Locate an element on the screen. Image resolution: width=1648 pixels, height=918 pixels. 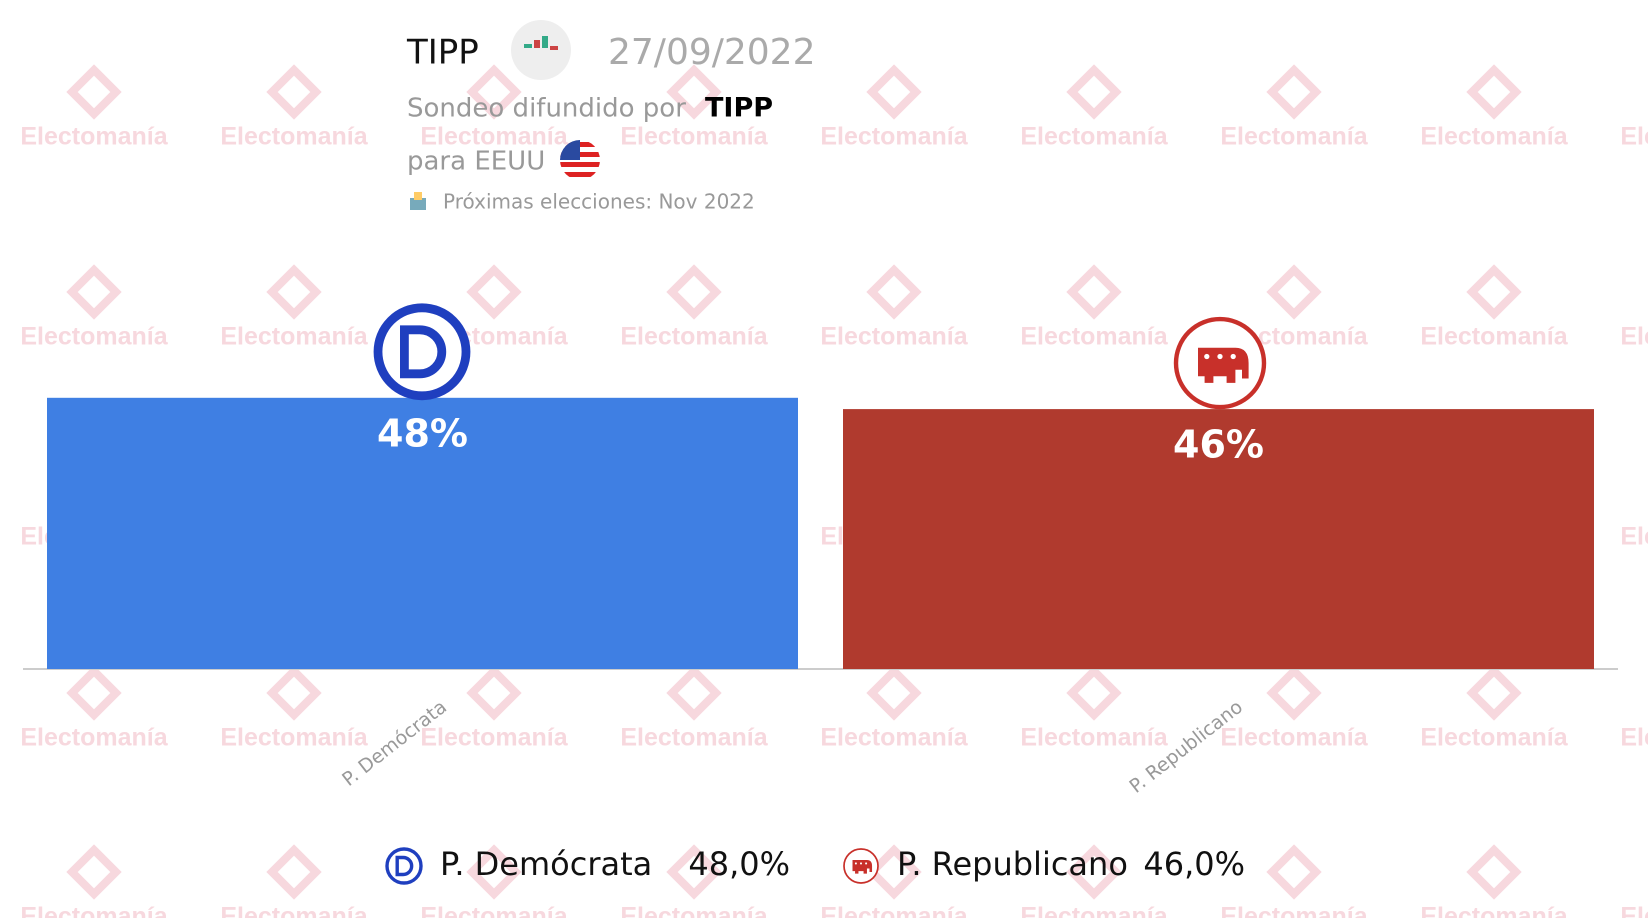
published-by: Sondeo difundido por is located at coordinates (546, 109).